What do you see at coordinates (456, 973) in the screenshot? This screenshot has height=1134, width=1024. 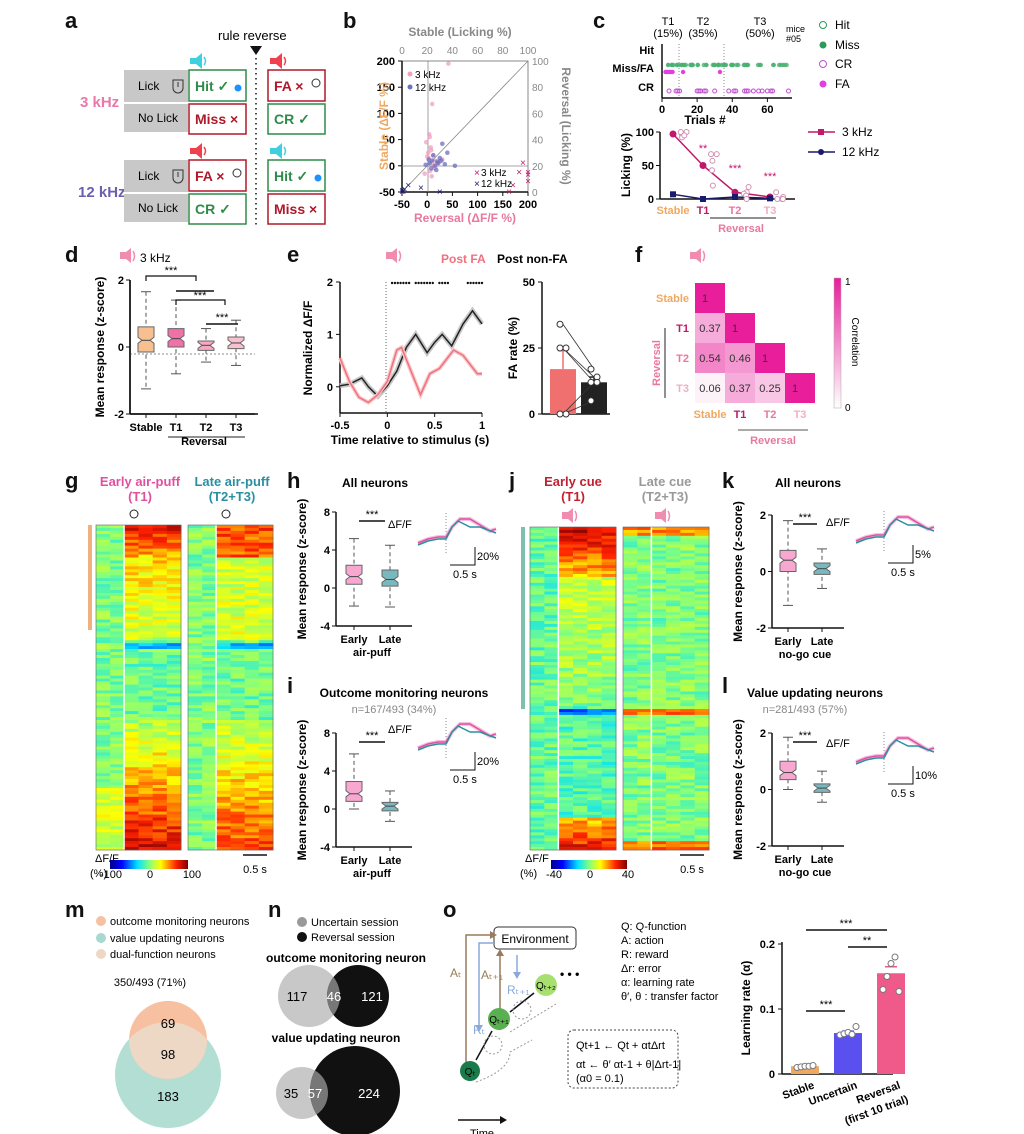 I see `action-t-label: Aₜ` at bounding box center [456, 973].